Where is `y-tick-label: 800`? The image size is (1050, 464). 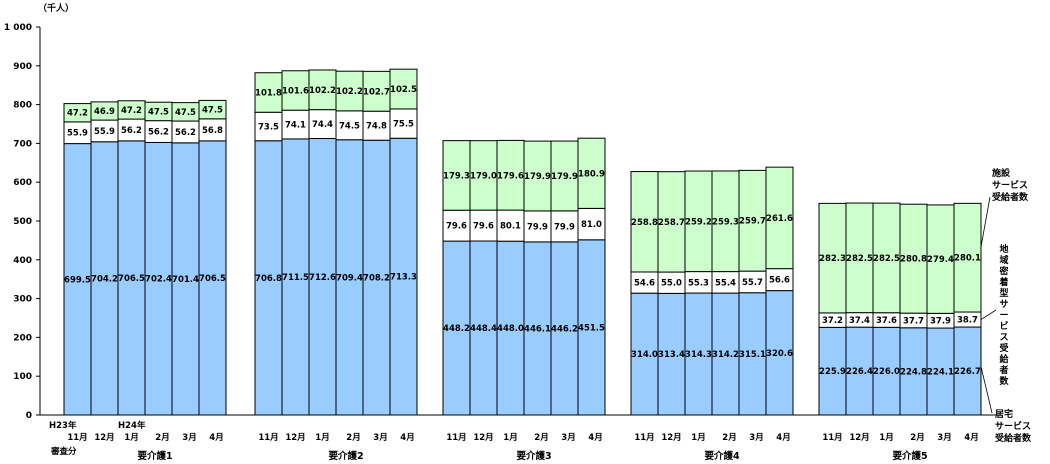
y-tick-label: 800 is located at coordinates (22, 106).